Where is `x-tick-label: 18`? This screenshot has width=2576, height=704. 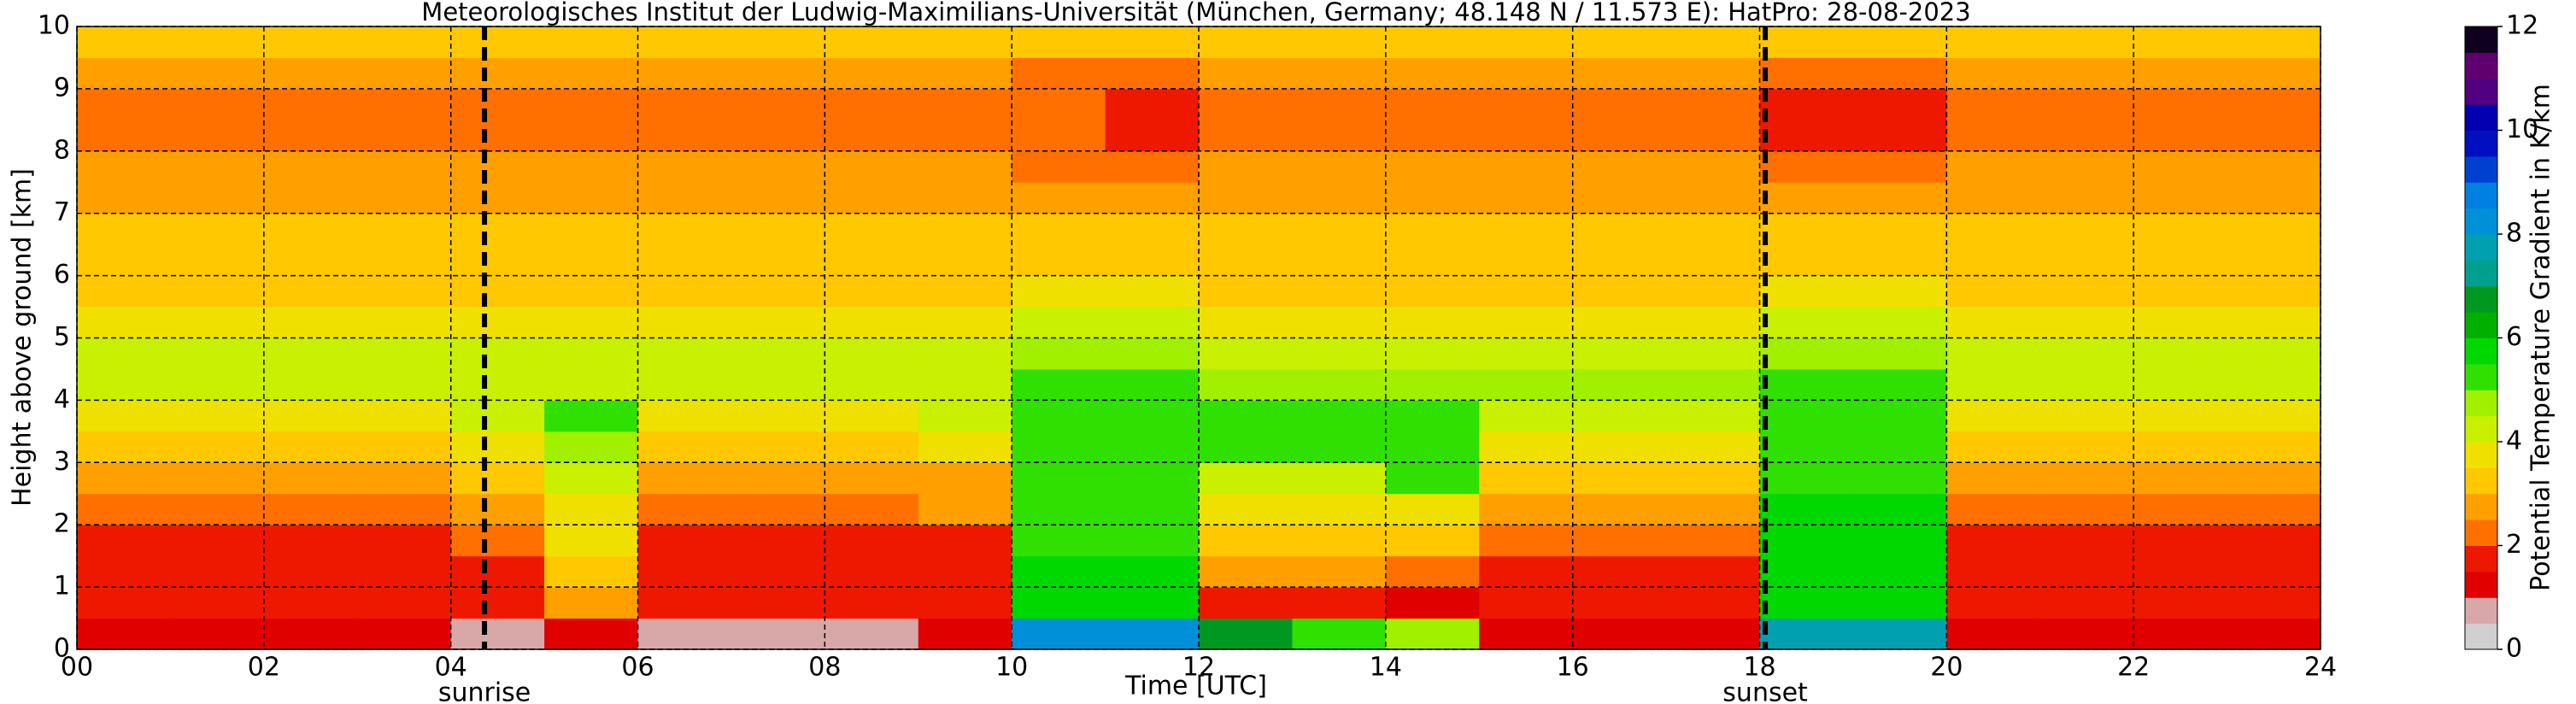 x-tick-label: 18 is located at coordinates (1759, 668).